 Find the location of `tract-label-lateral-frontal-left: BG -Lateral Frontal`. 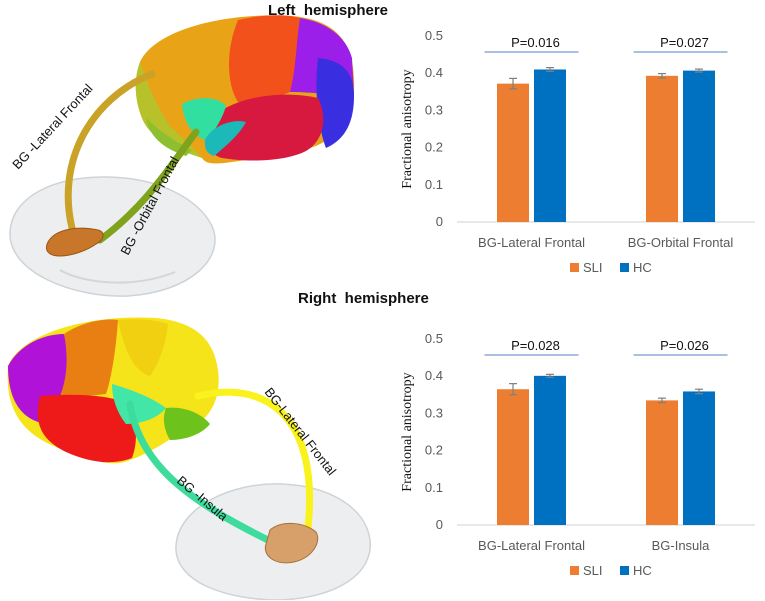

tract-label-lateral-frontal-left: BG -Lateral Frontal is located at coordinates (52, 126).